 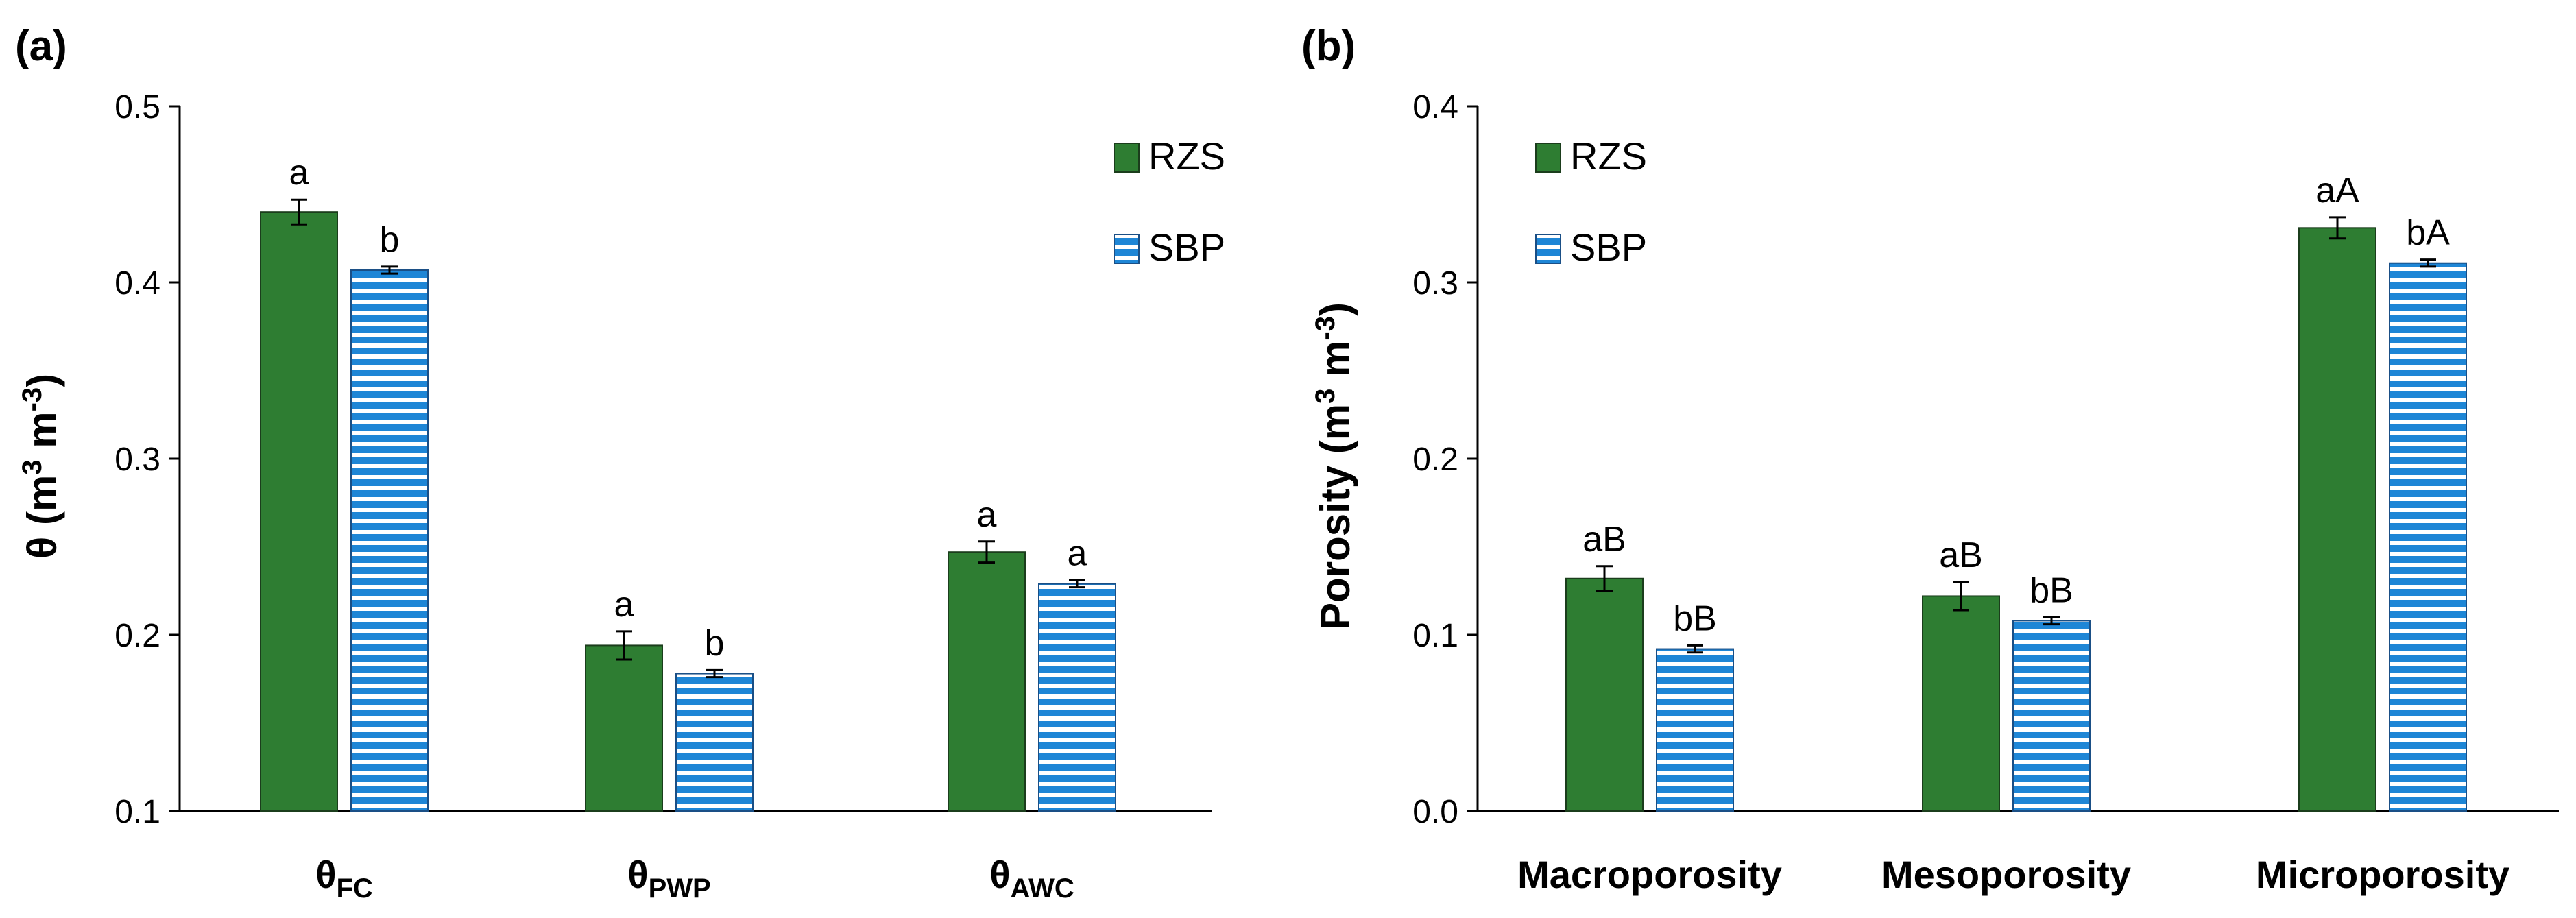 I want to click on panel-b-y-tick-label: 0.2, so click(x=1435, y=460).